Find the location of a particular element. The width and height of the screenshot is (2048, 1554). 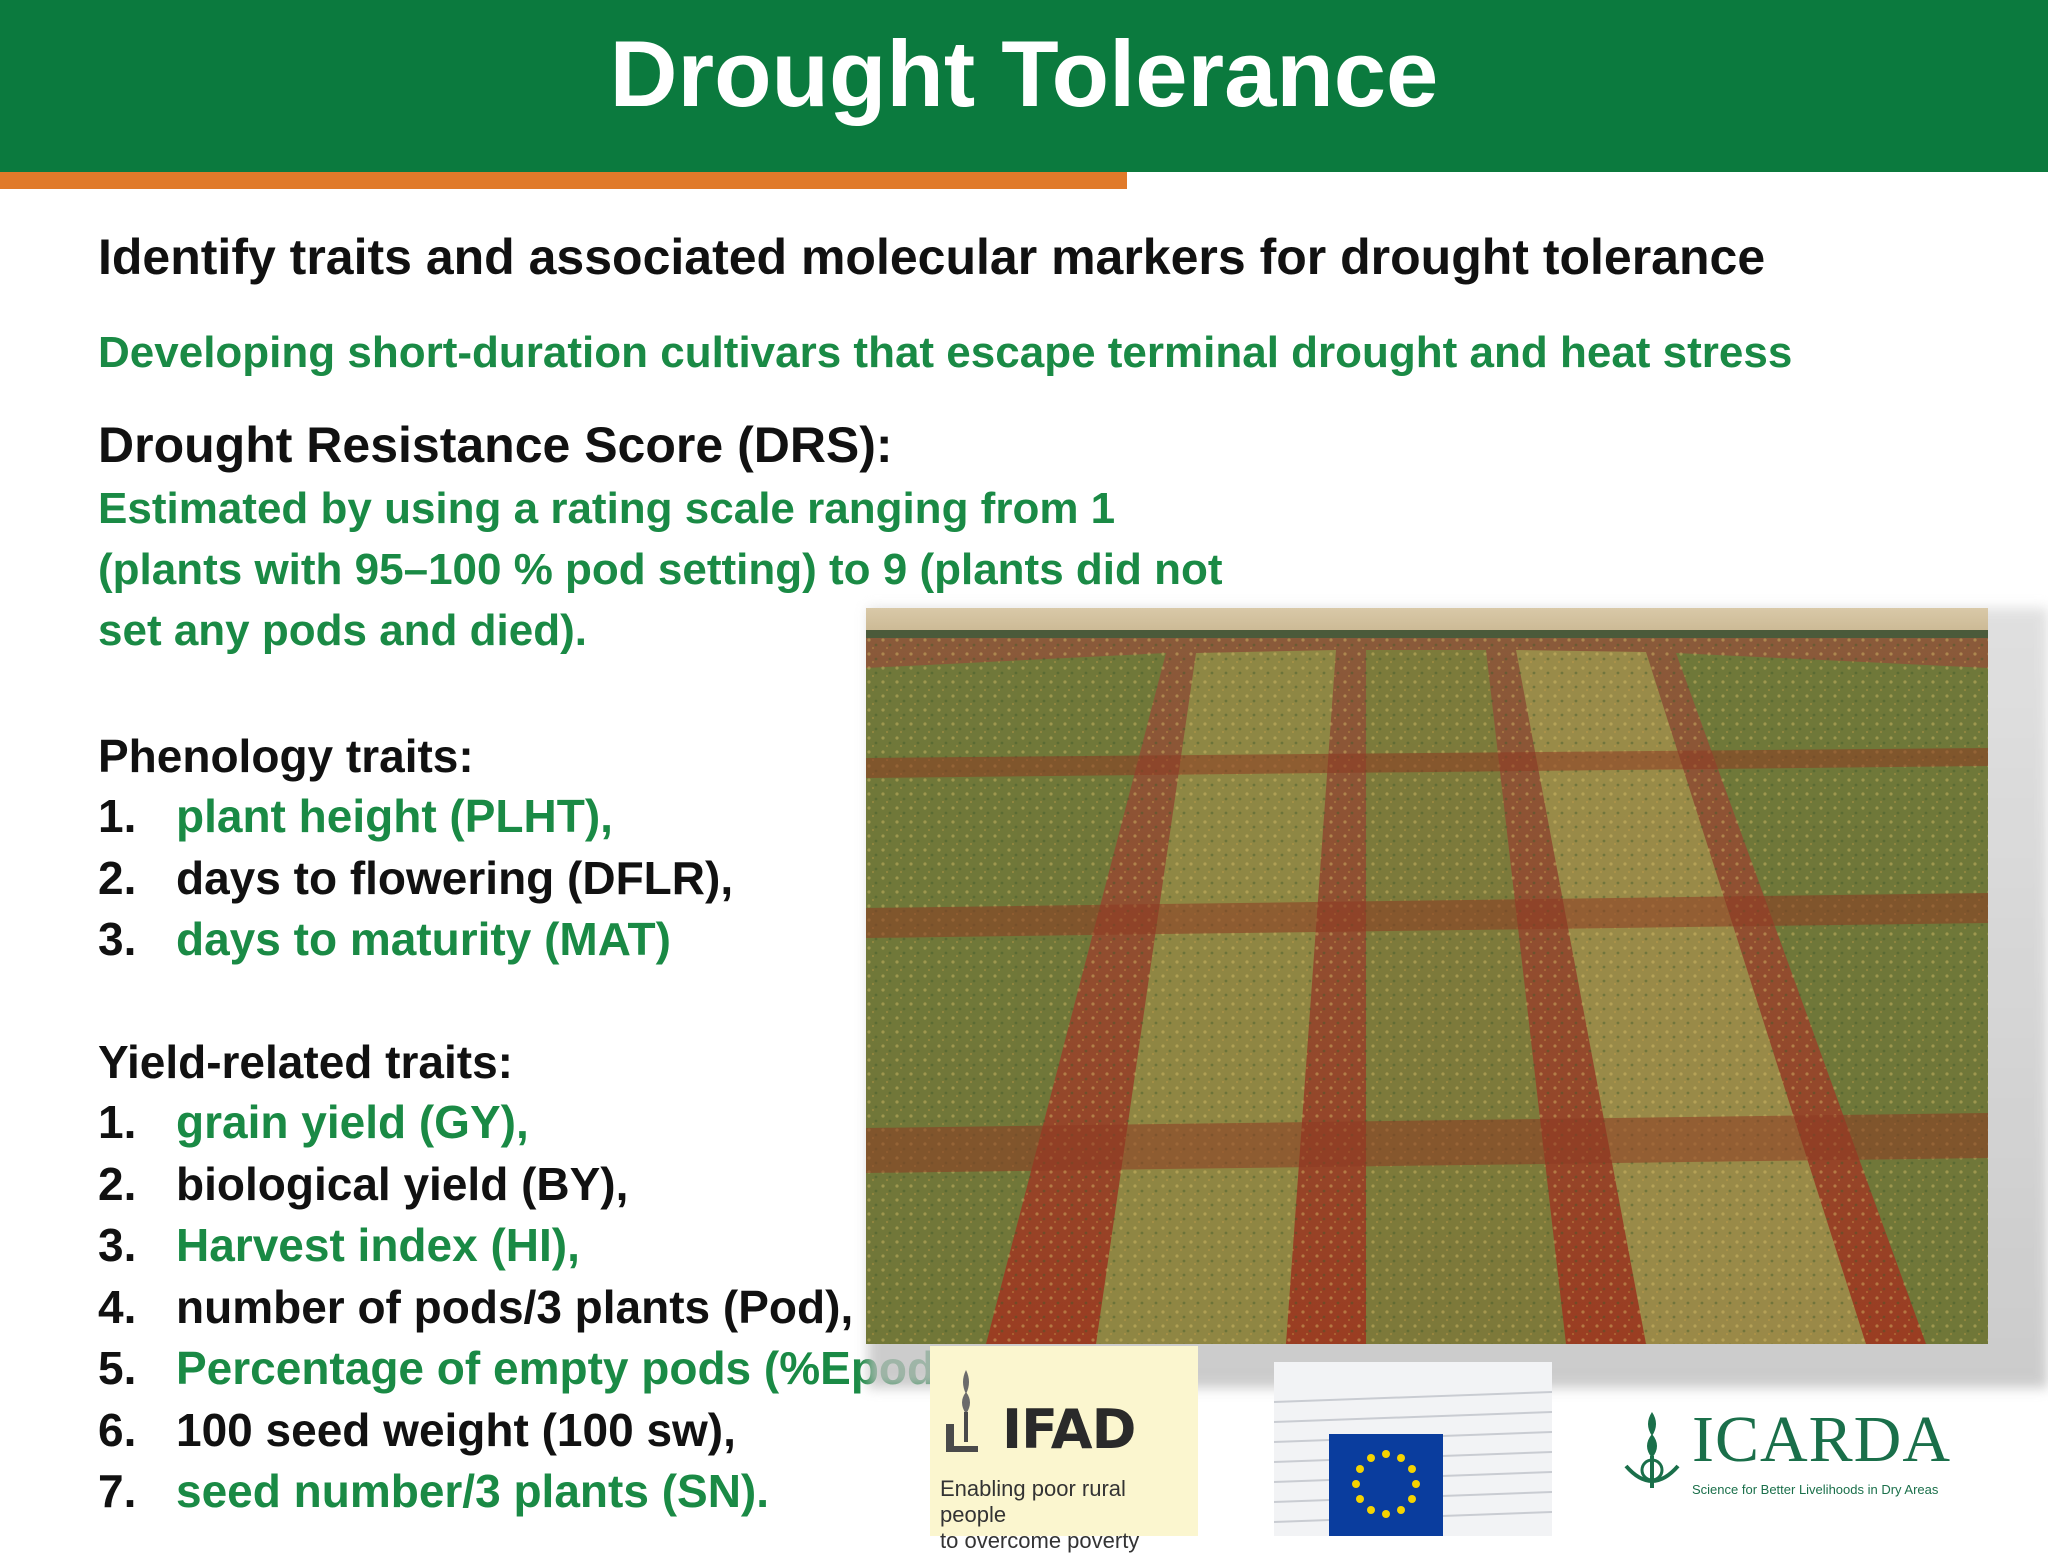

yield-title: Yield-related traits: is located at coordinates (305, 1062).